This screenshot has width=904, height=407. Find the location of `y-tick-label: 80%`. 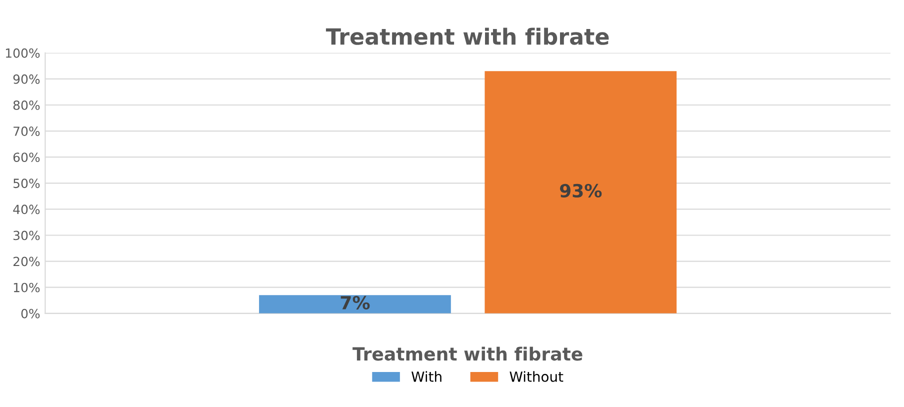

y-tick-label: 80% is located at coordinates (26, 105).